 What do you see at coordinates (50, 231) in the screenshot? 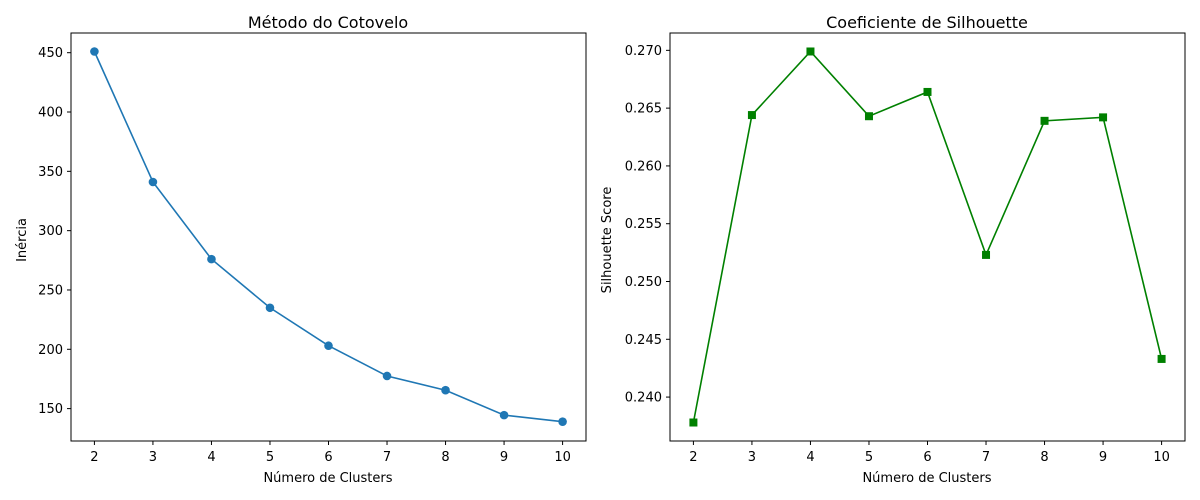
I see `y-tick-label: 300` at bounding box center [50, 231].